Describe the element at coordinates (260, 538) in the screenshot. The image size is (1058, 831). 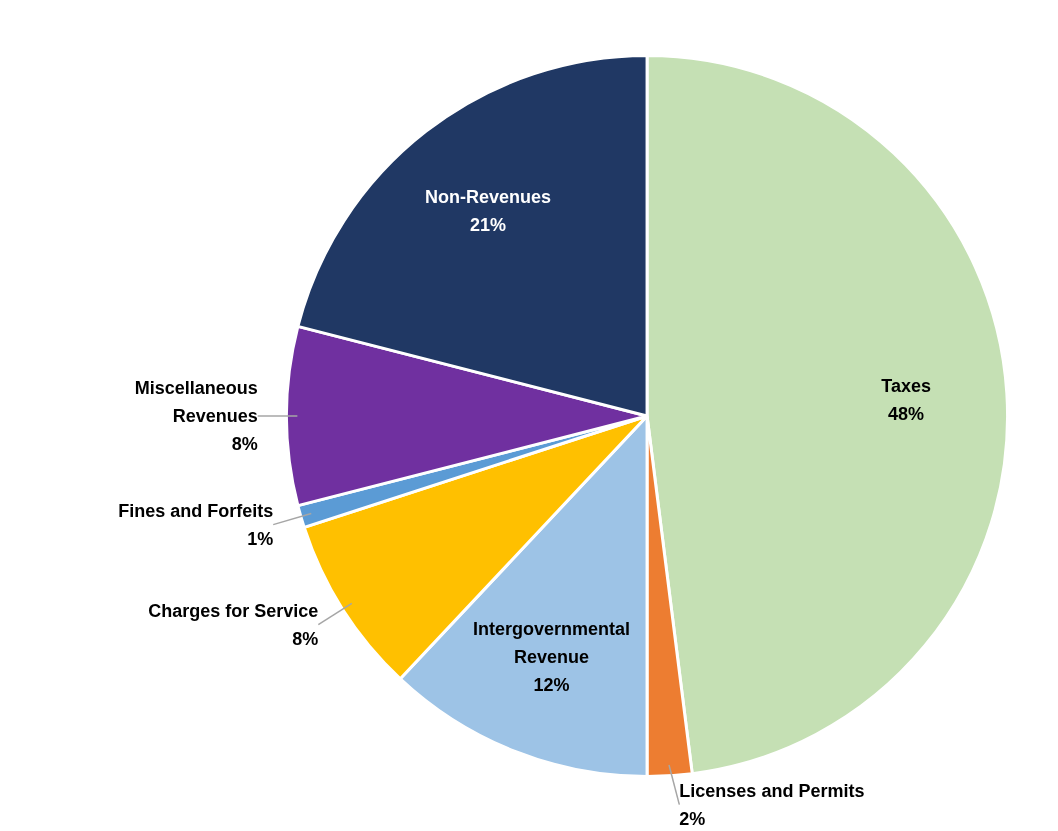
I see `data-label: 1%` at that location.